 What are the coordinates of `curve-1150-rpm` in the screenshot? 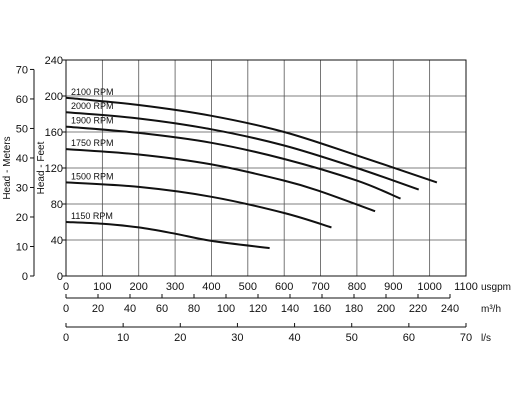 It's located at (167, 235).